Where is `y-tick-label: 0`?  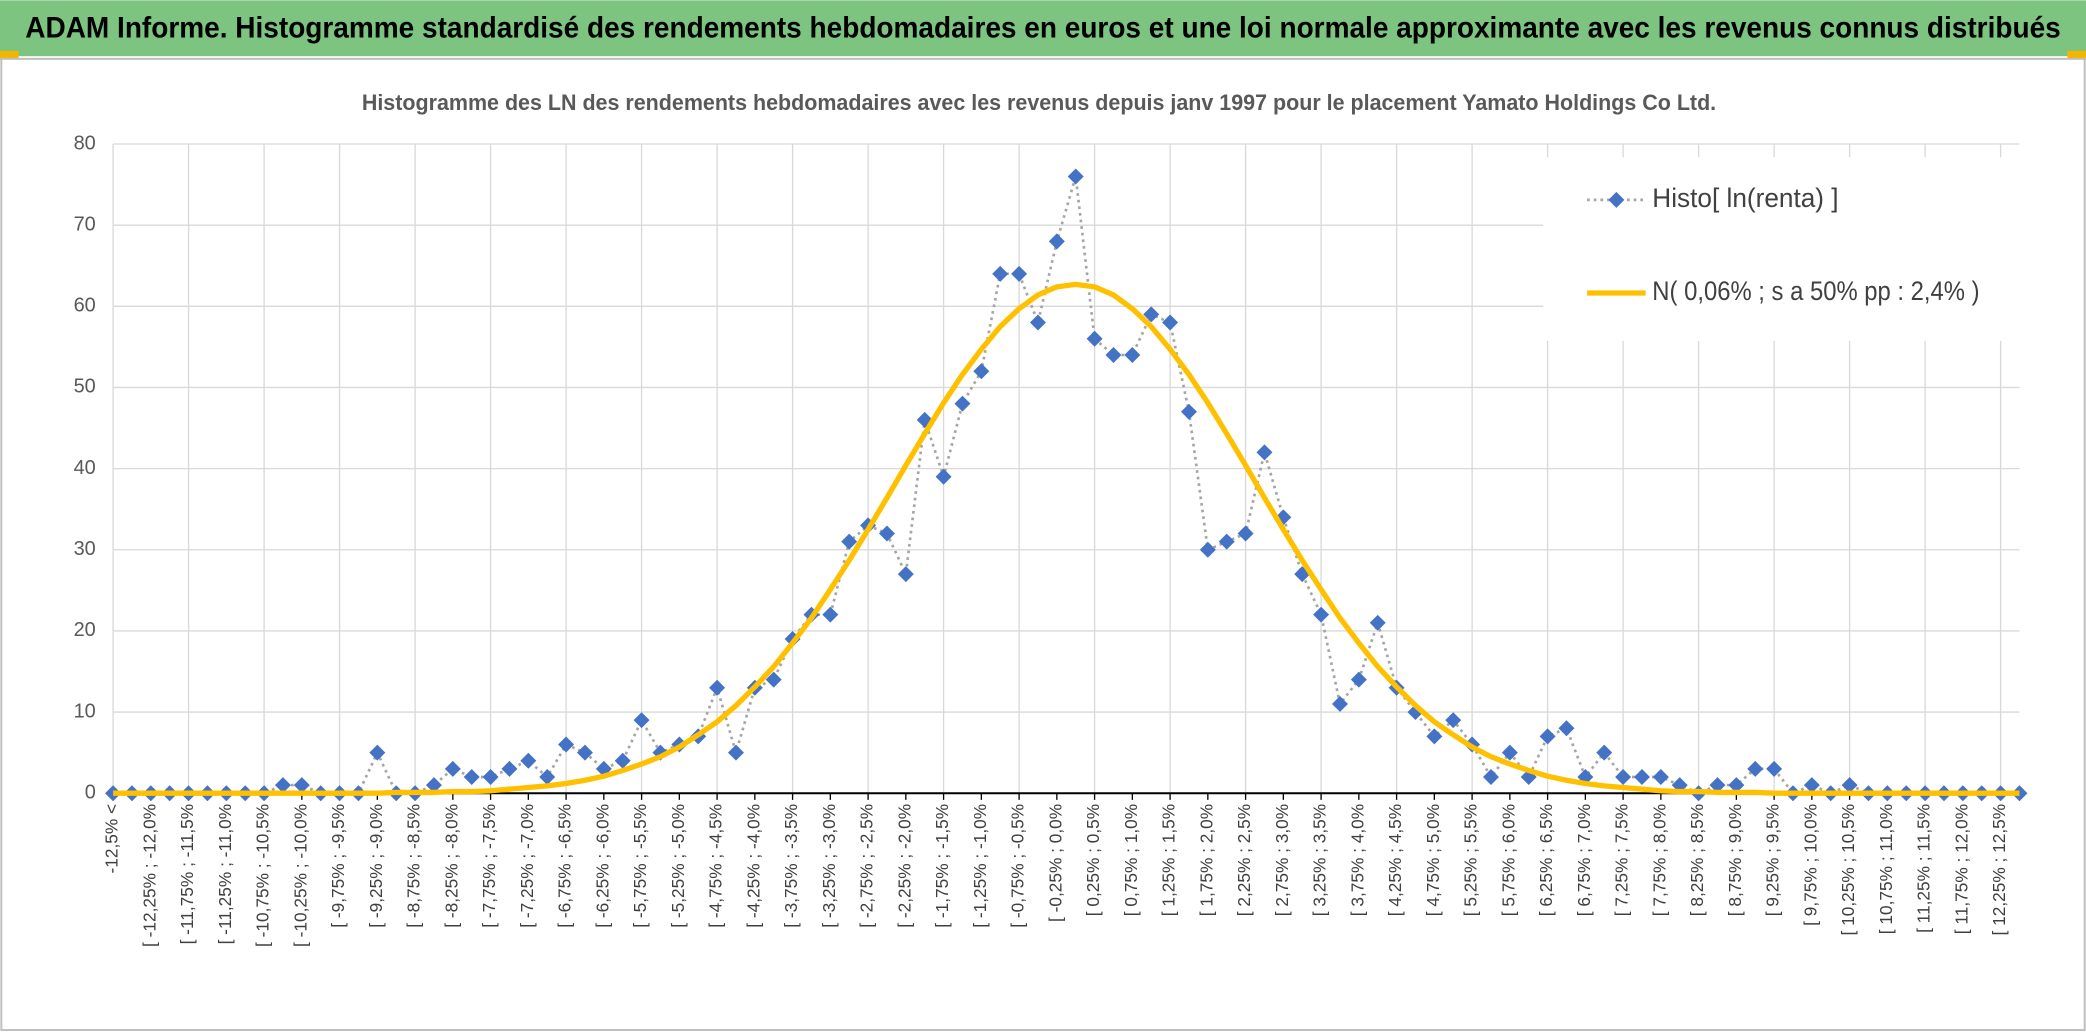
y-tick-label: 0 is located at coordinates (90, 792).